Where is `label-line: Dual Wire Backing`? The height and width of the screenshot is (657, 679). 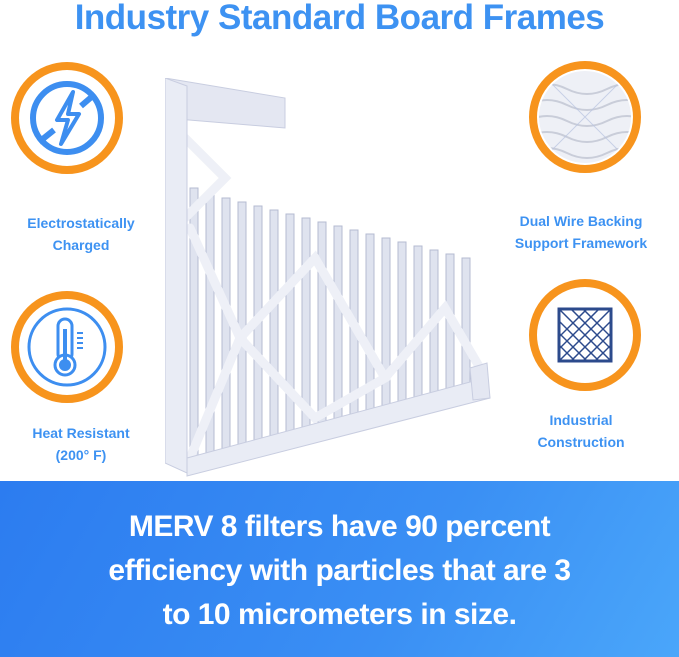
label-line: Dual Wire Backing is located at coordinates (581, 221).